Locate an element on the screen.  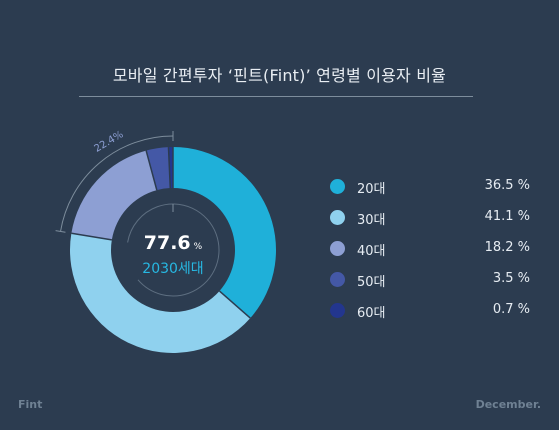
center-percentage: 77.6% is located at coordinates (173, 243).